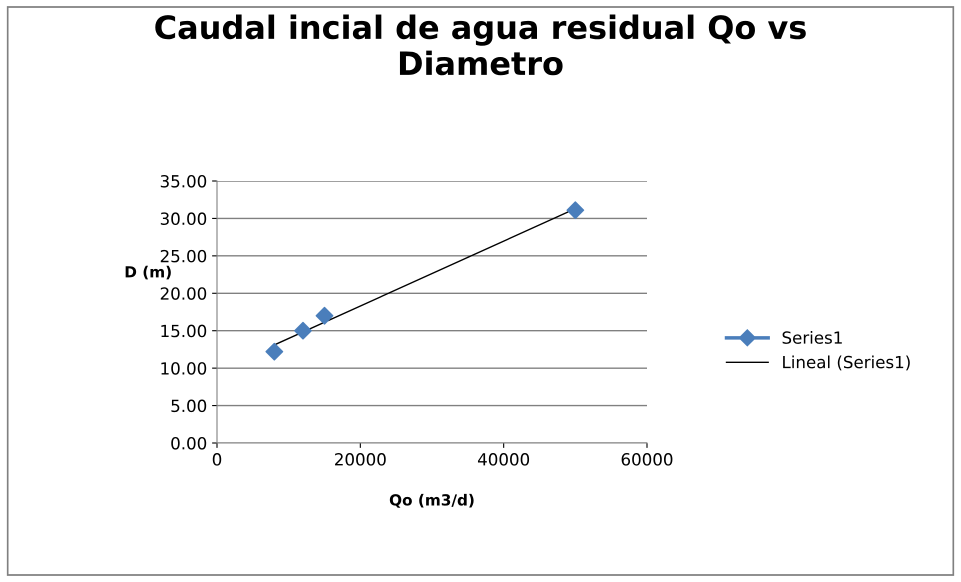 The height and width of the screenshot is (582, 961). I want to click on y-axis-title: D (m), so click(148, 273).